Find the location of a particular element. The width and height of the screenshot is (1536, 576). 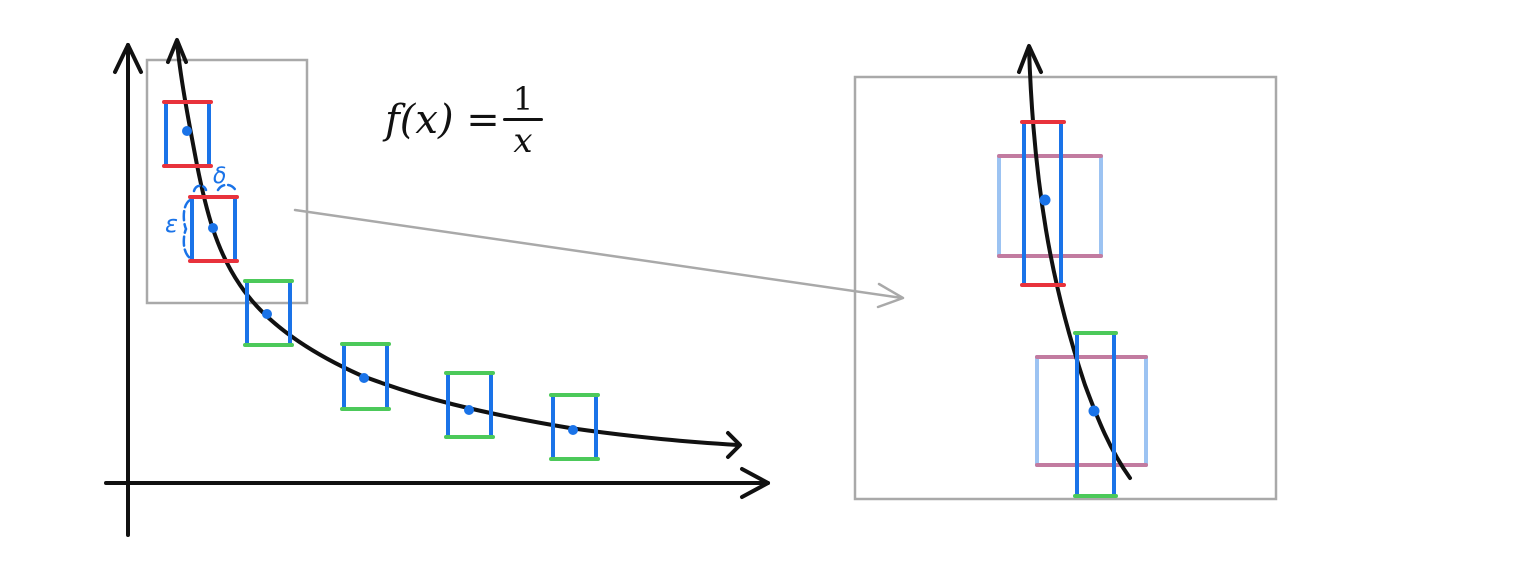

zoomed-wide-boxes is located at coordinates (1072, 310).